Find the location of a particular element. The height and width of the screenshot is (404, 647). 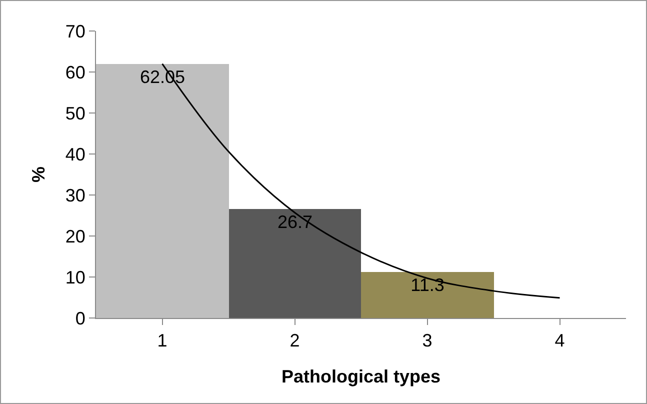

x-tick-label: 4 is located at coordinates (559, 340).